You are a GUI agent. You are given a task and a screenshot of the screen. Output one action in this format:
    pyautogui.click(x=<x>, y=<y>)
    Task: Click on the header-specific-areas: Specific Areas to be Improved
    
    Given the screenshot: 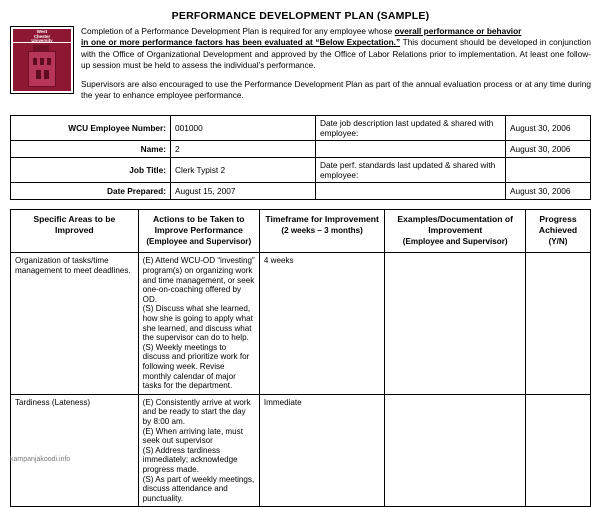 What is the action you would take?
    pyautogui.click(x=74, y=231)
    